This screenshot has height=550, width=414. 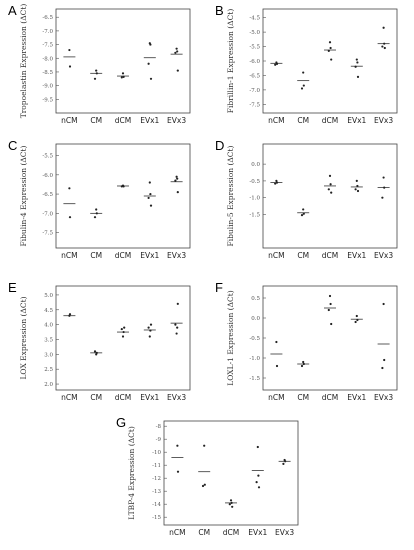 I want to click on y-tick-label: -11, so click(x=156, y=466).